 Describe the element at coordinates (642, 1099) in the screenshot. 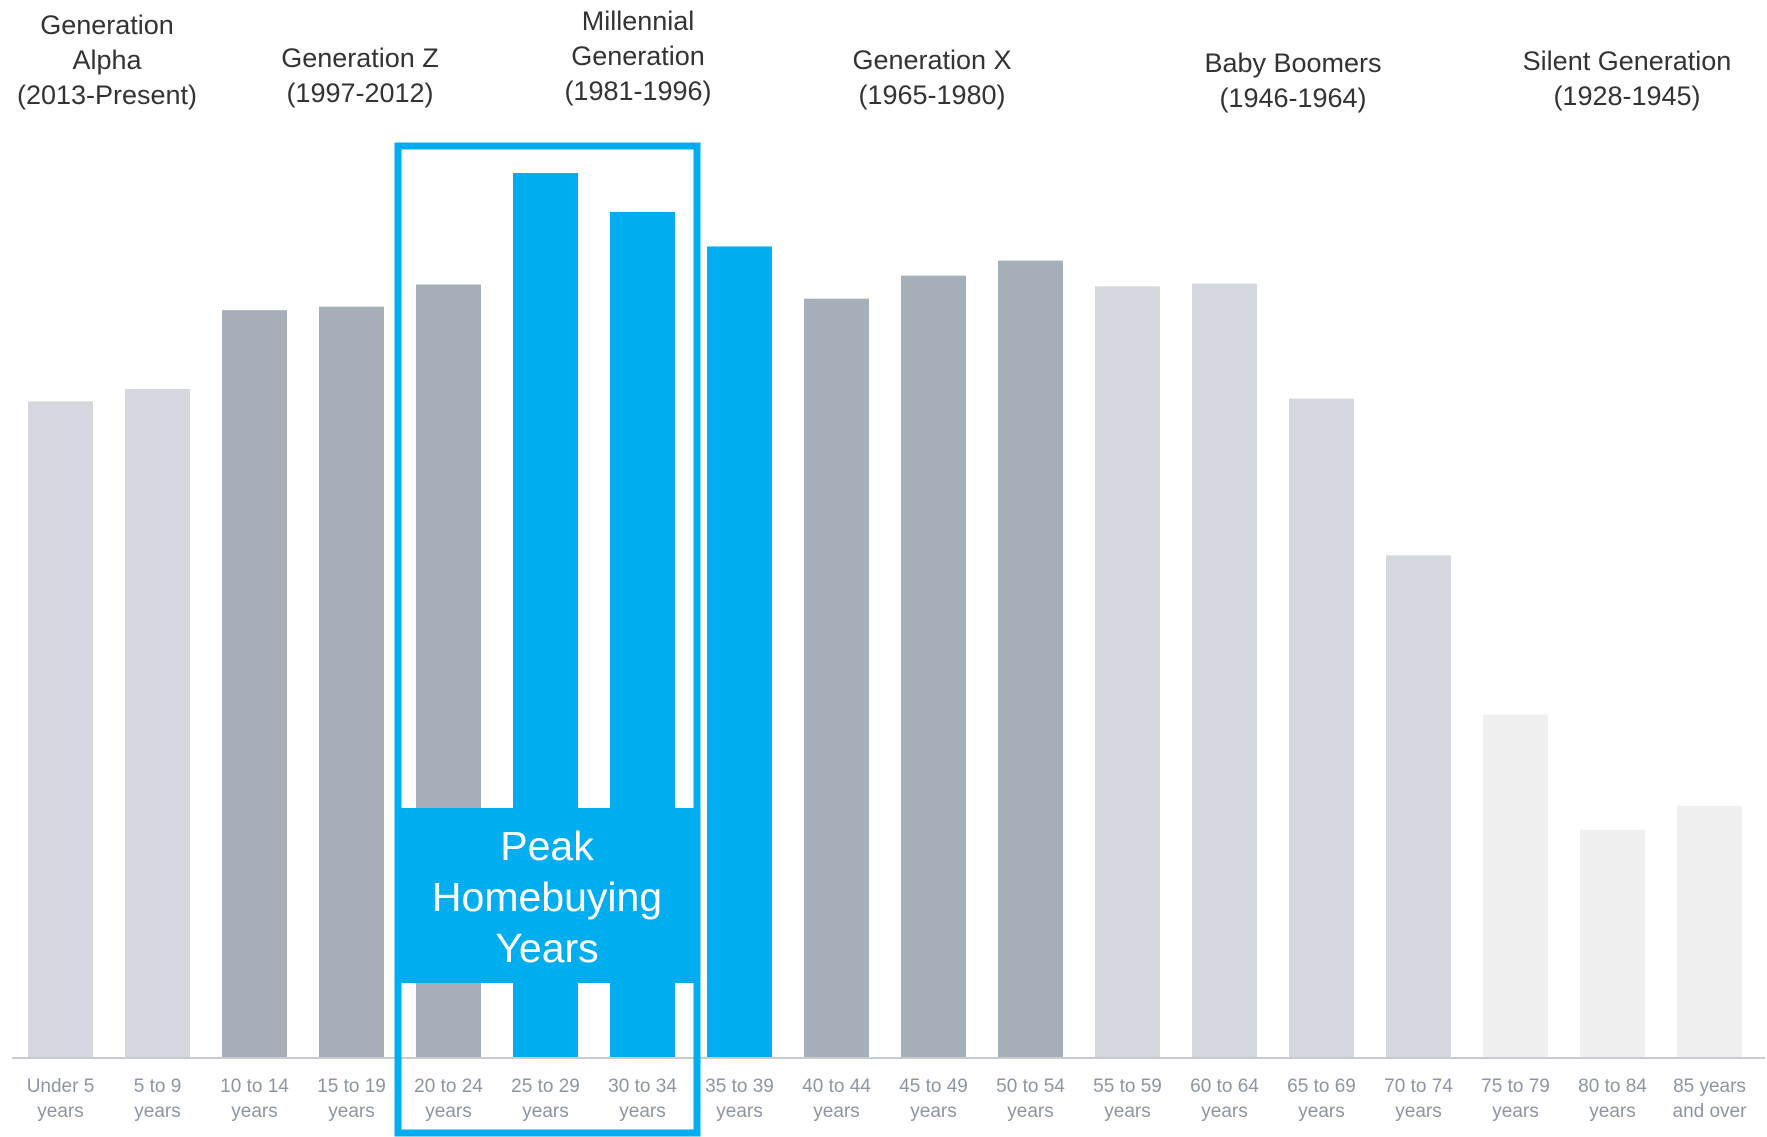

I see `x-tick-label: 30 to 34 years` at that location.